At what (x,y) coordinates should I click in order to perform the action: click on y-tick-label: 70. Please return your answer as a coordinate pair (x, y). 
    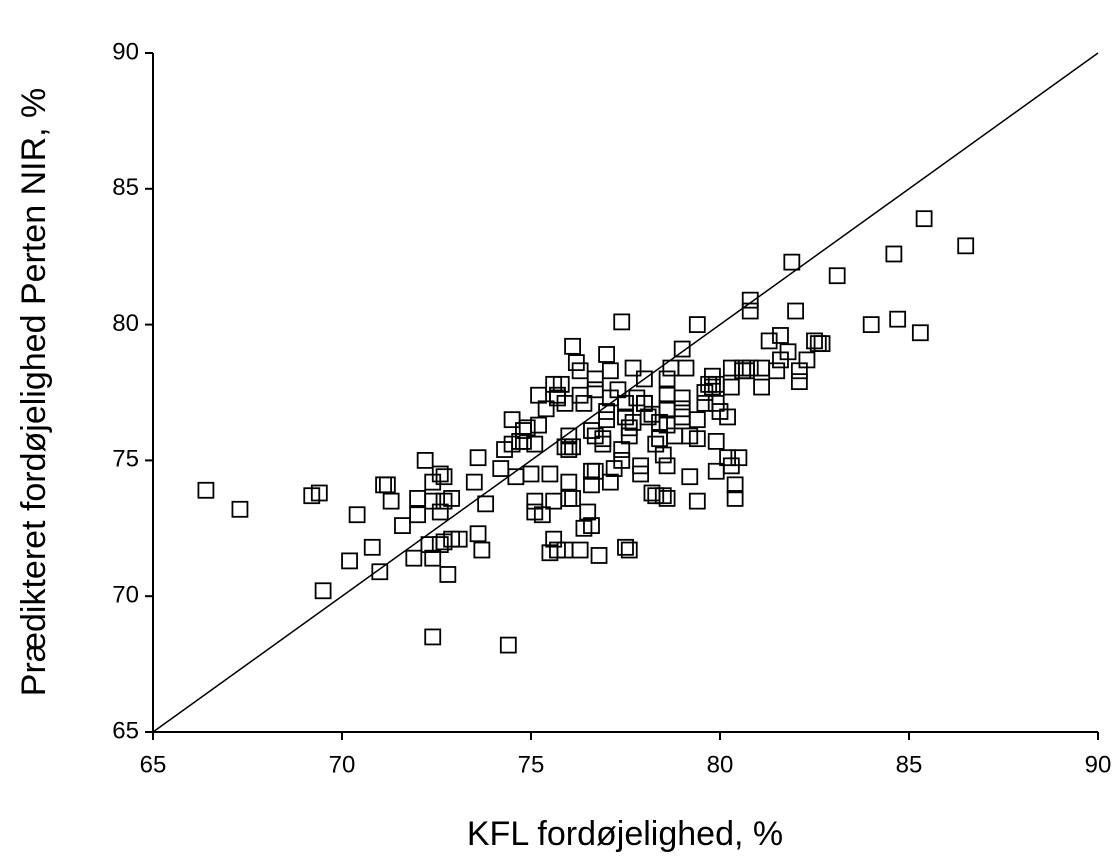
    Looking at the image, I should click on (125, 595).